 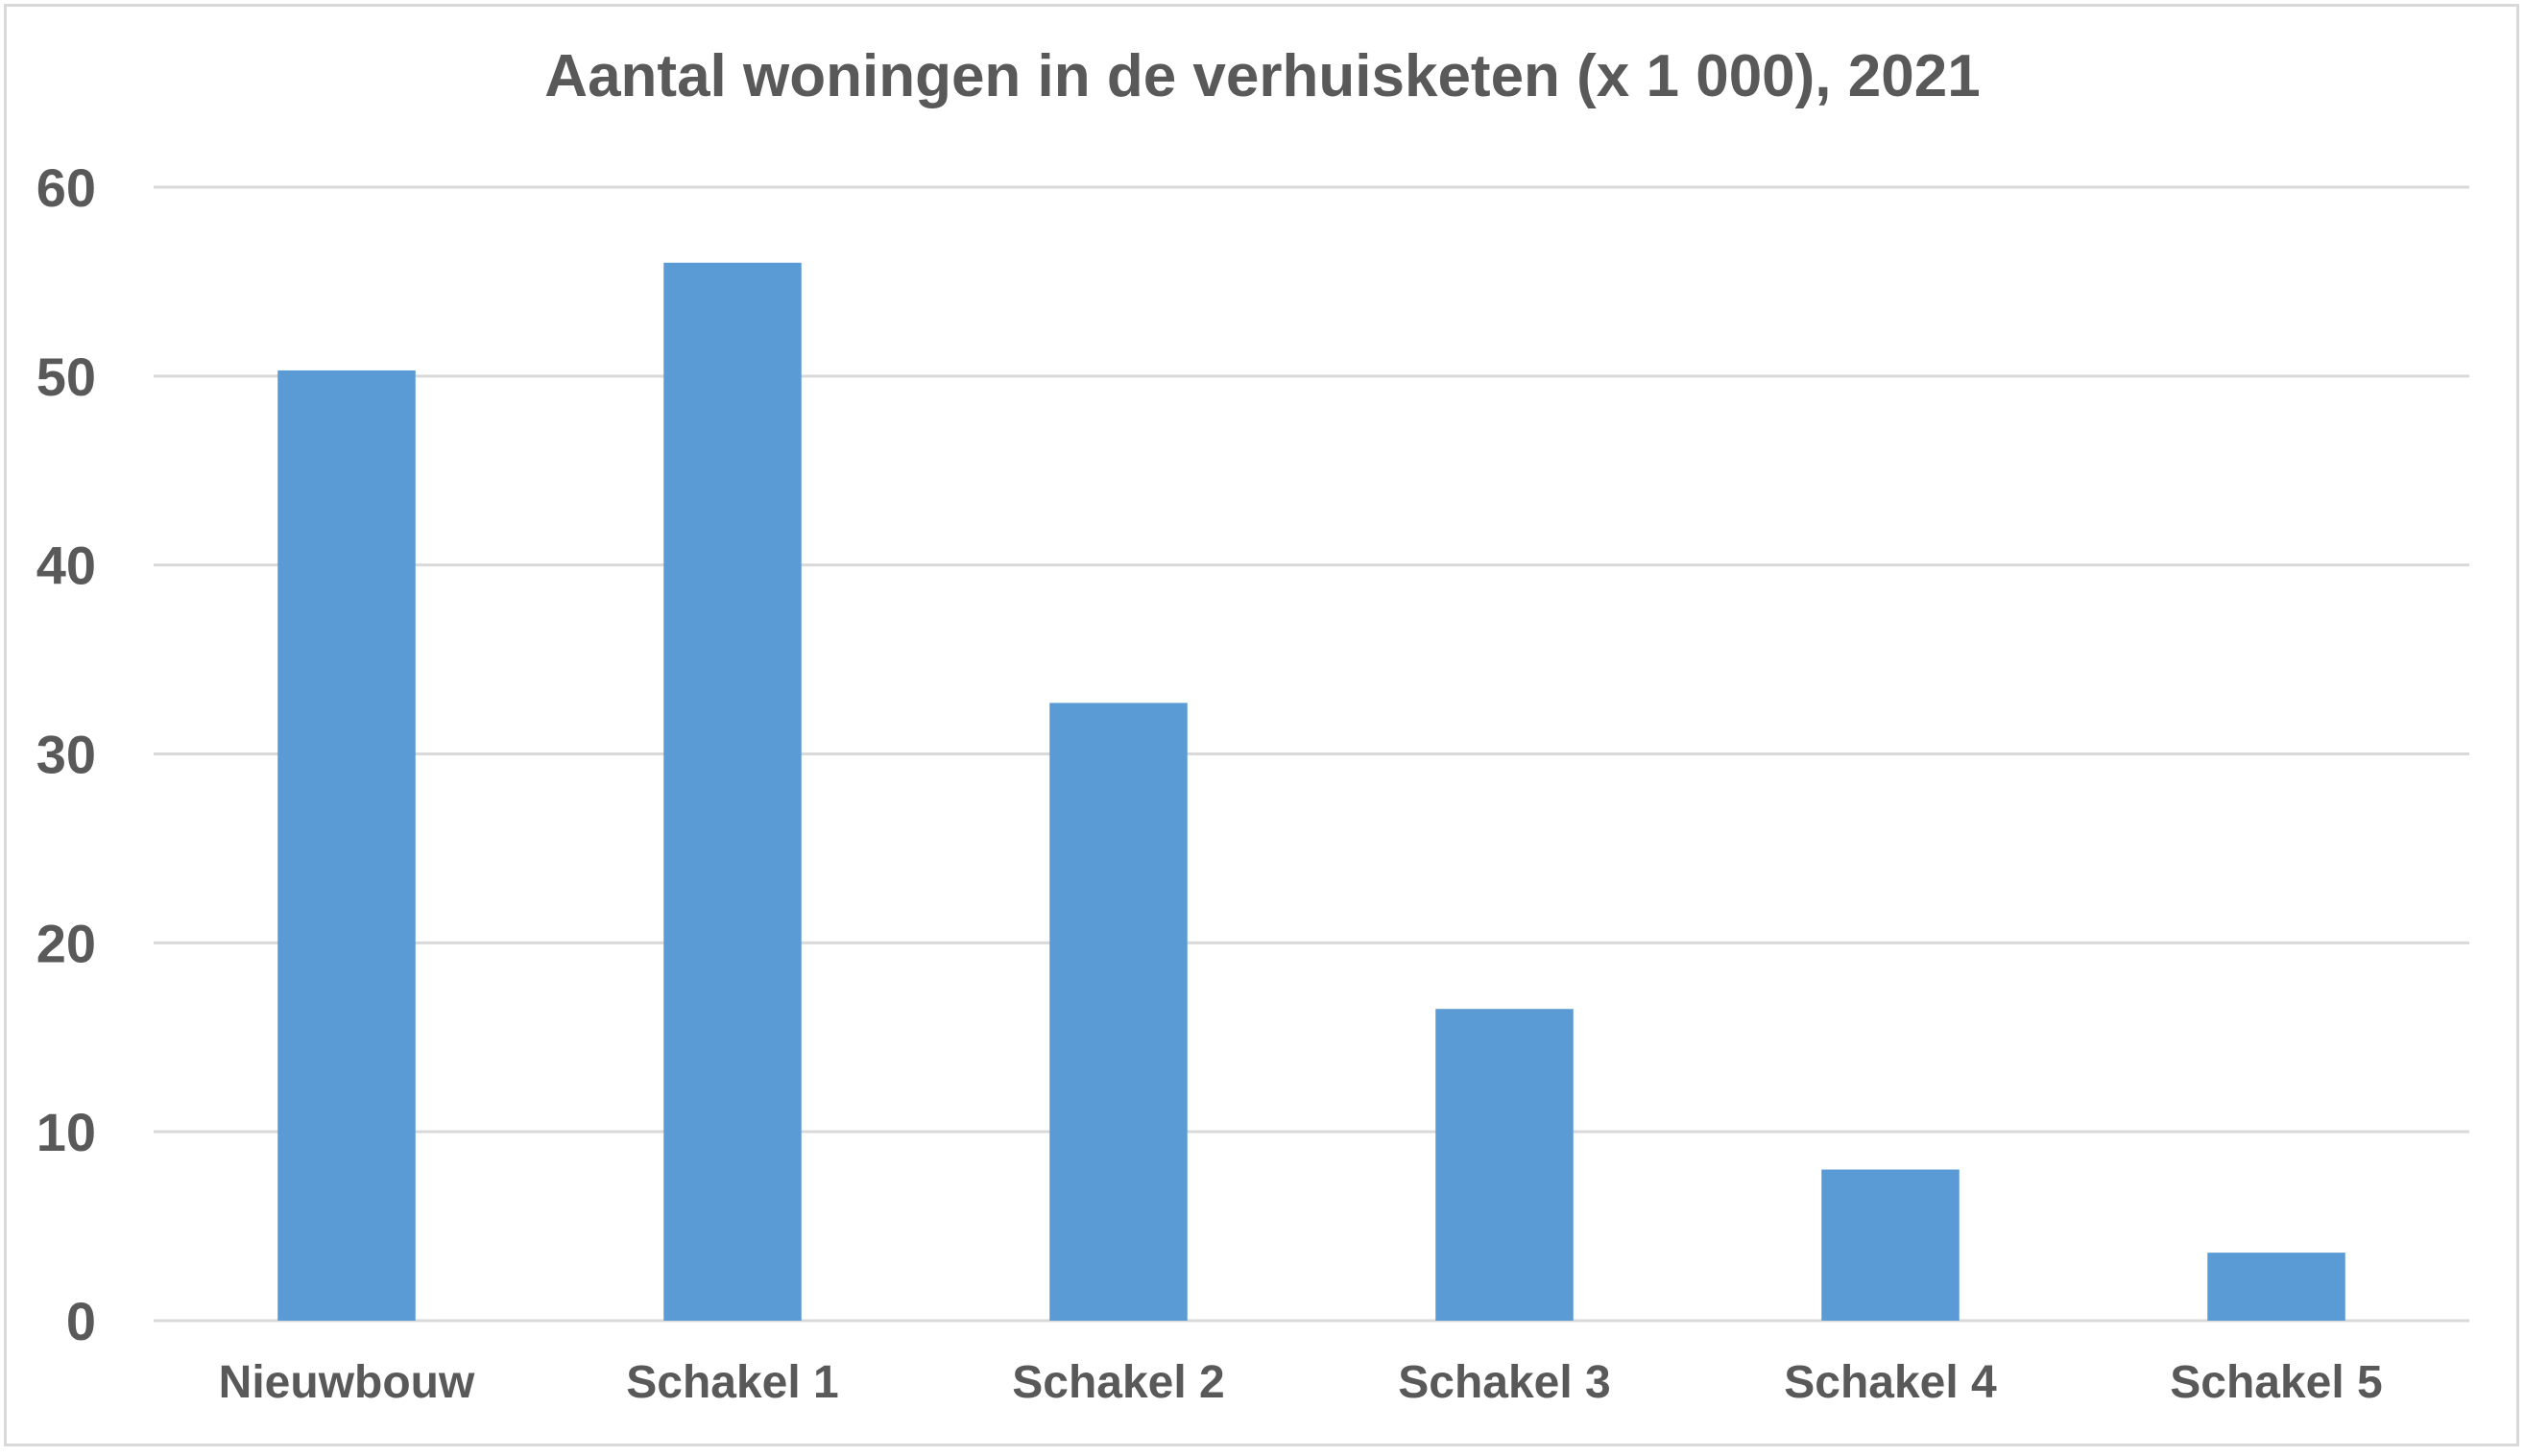 I want to click on x-category-label: Schakel 2, so click(x=1118, y=1382).